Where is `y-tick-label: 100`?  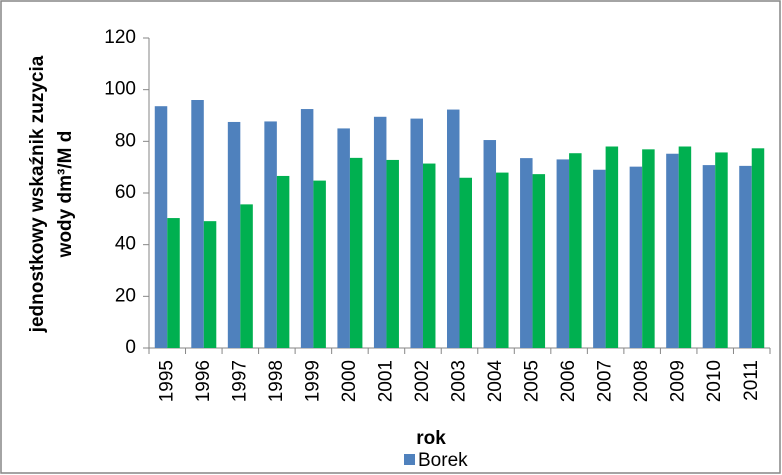 y-tick-label: 100 is located at coordinates (120, 89).